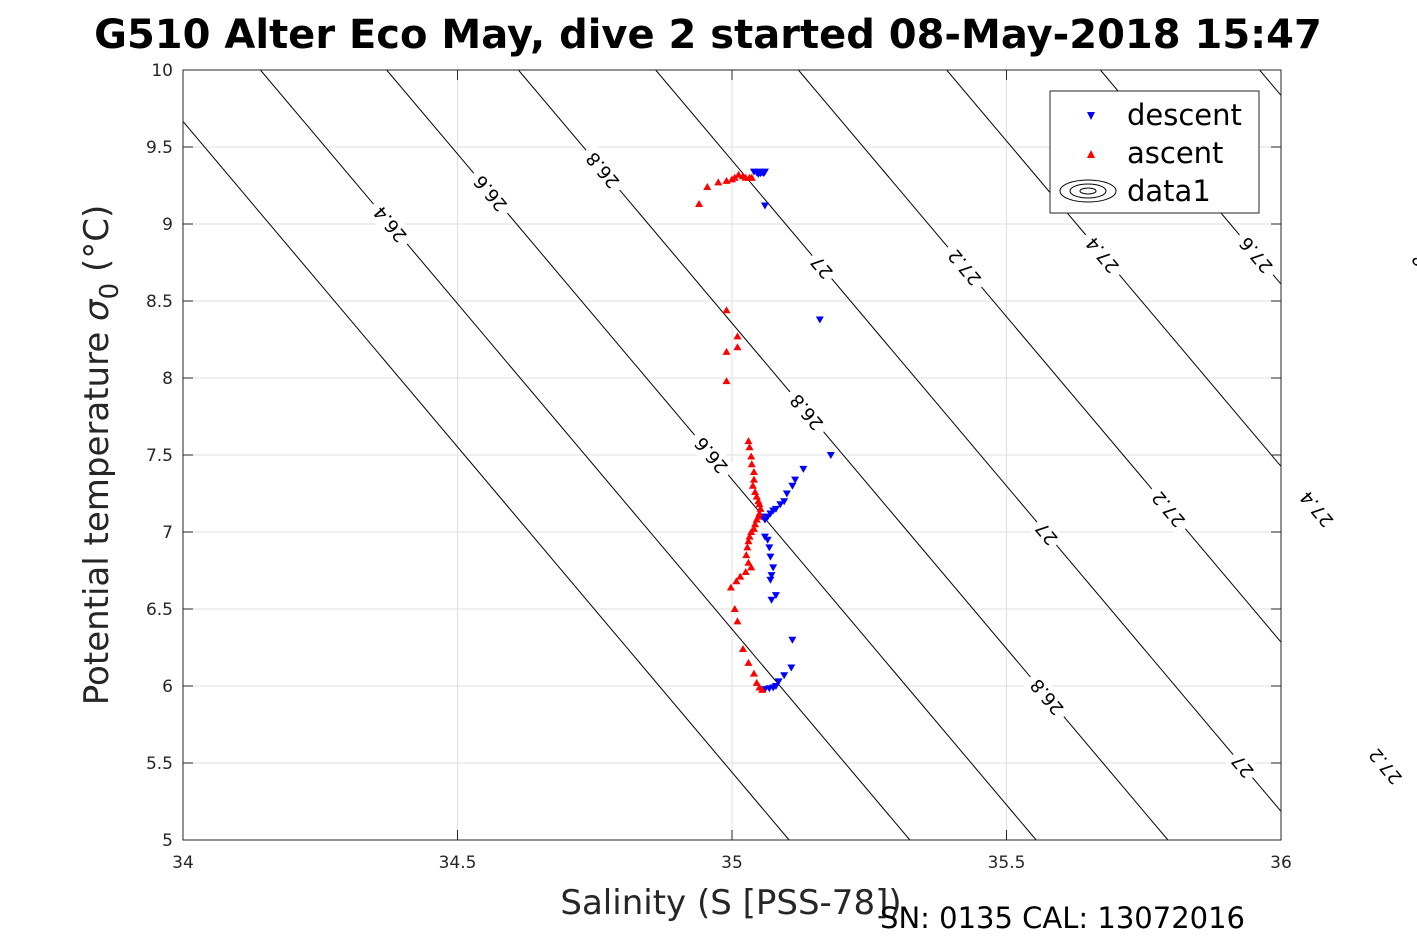  Describe the element at coordinates (1062, 918) in the screenshot. I see `footer-serial-calibration: SN: 0135 CAL: 13072016` at that location.